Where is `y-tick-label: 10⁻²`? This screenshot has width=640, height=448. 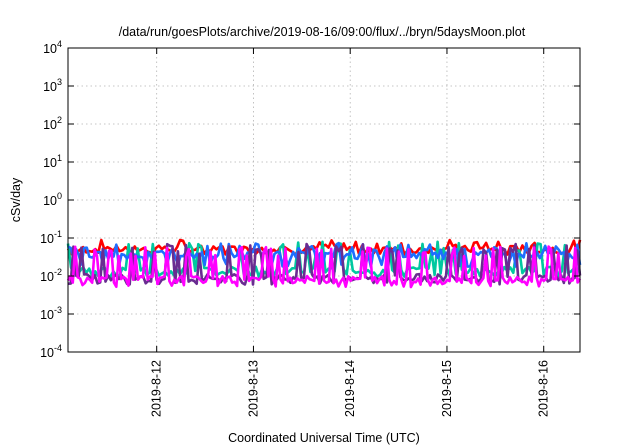
y-tick-label: 10⁻² is located at coordinates (51, 275).